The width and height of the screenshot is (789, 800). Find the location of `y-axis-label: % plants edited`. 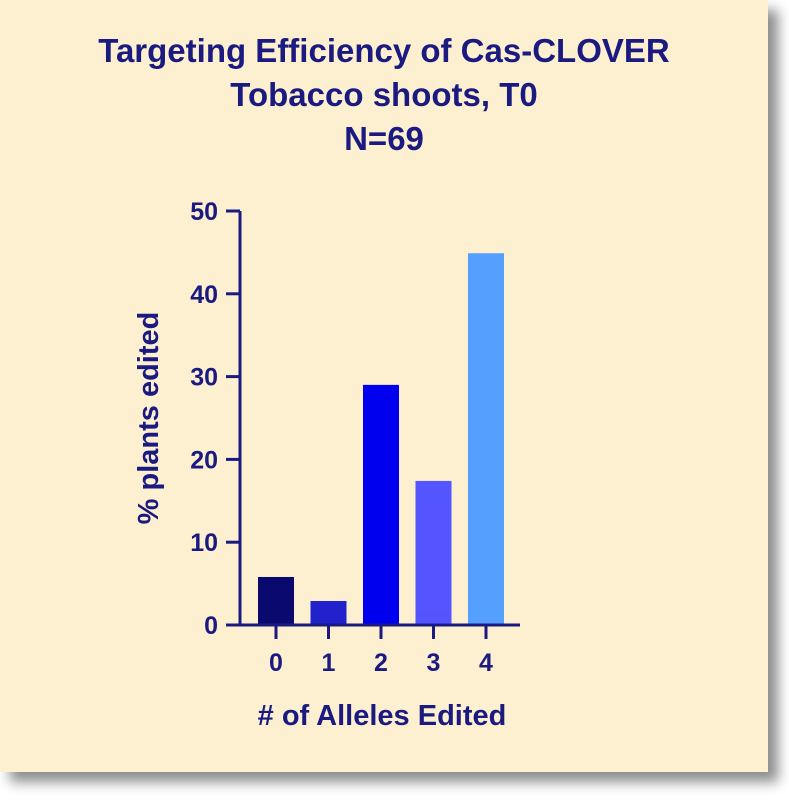

y-axis-label: % plants edited is located at coordinates (149, 418).